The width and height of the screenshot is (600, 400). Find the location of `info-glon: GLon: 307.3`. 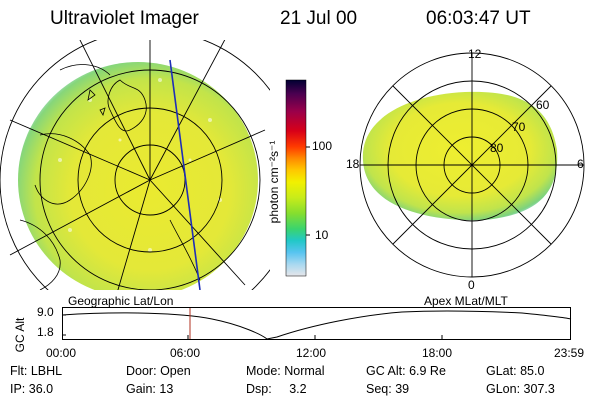

info-glon: GLon: 307.3 is located at coordinates (520, 389).